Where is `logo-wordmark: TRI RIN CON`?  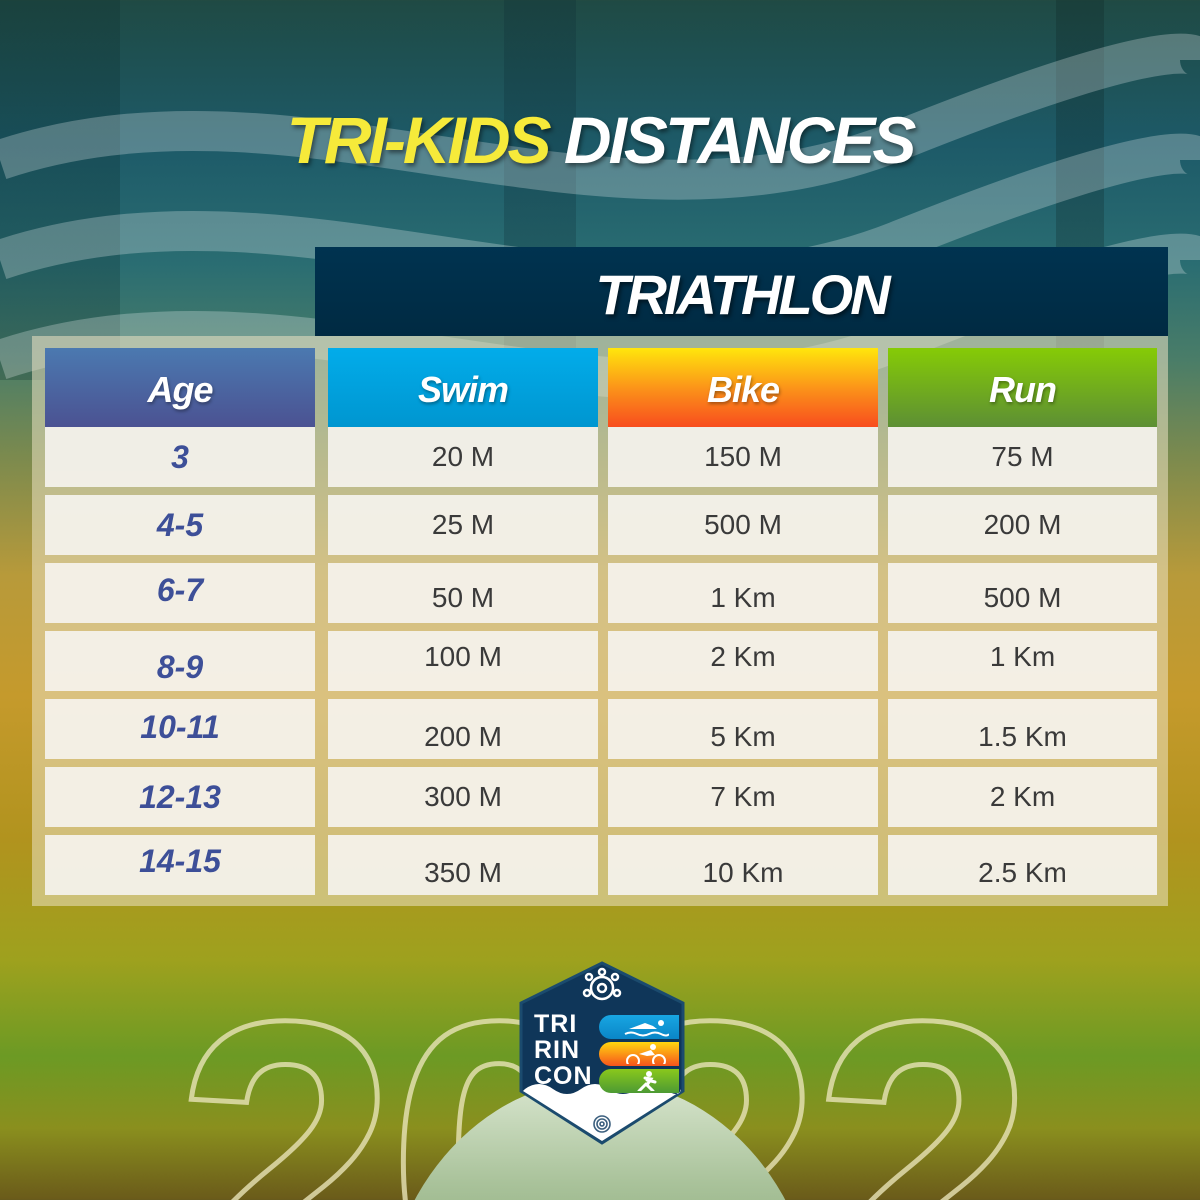 logo-wordmark: TRI RIN CON is located at coordinates (563, 1050).